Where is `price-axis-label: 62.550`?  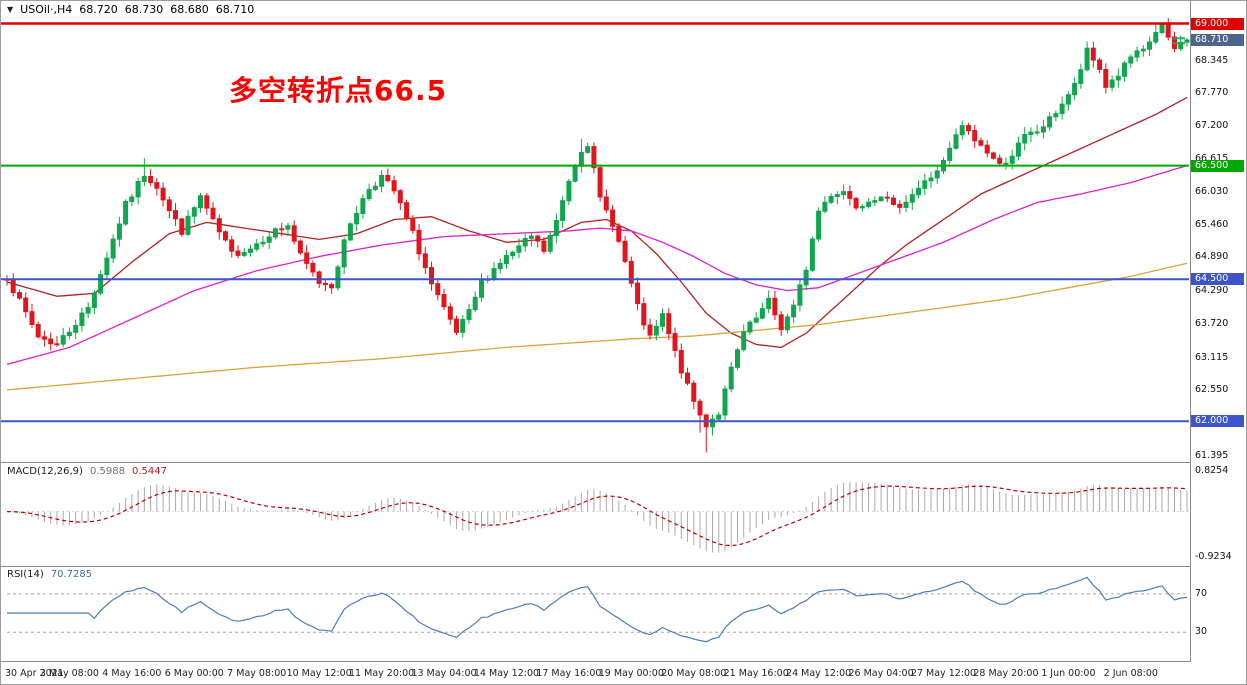 price-axis-label: 62.550 is located at coordinates (1212, 389).